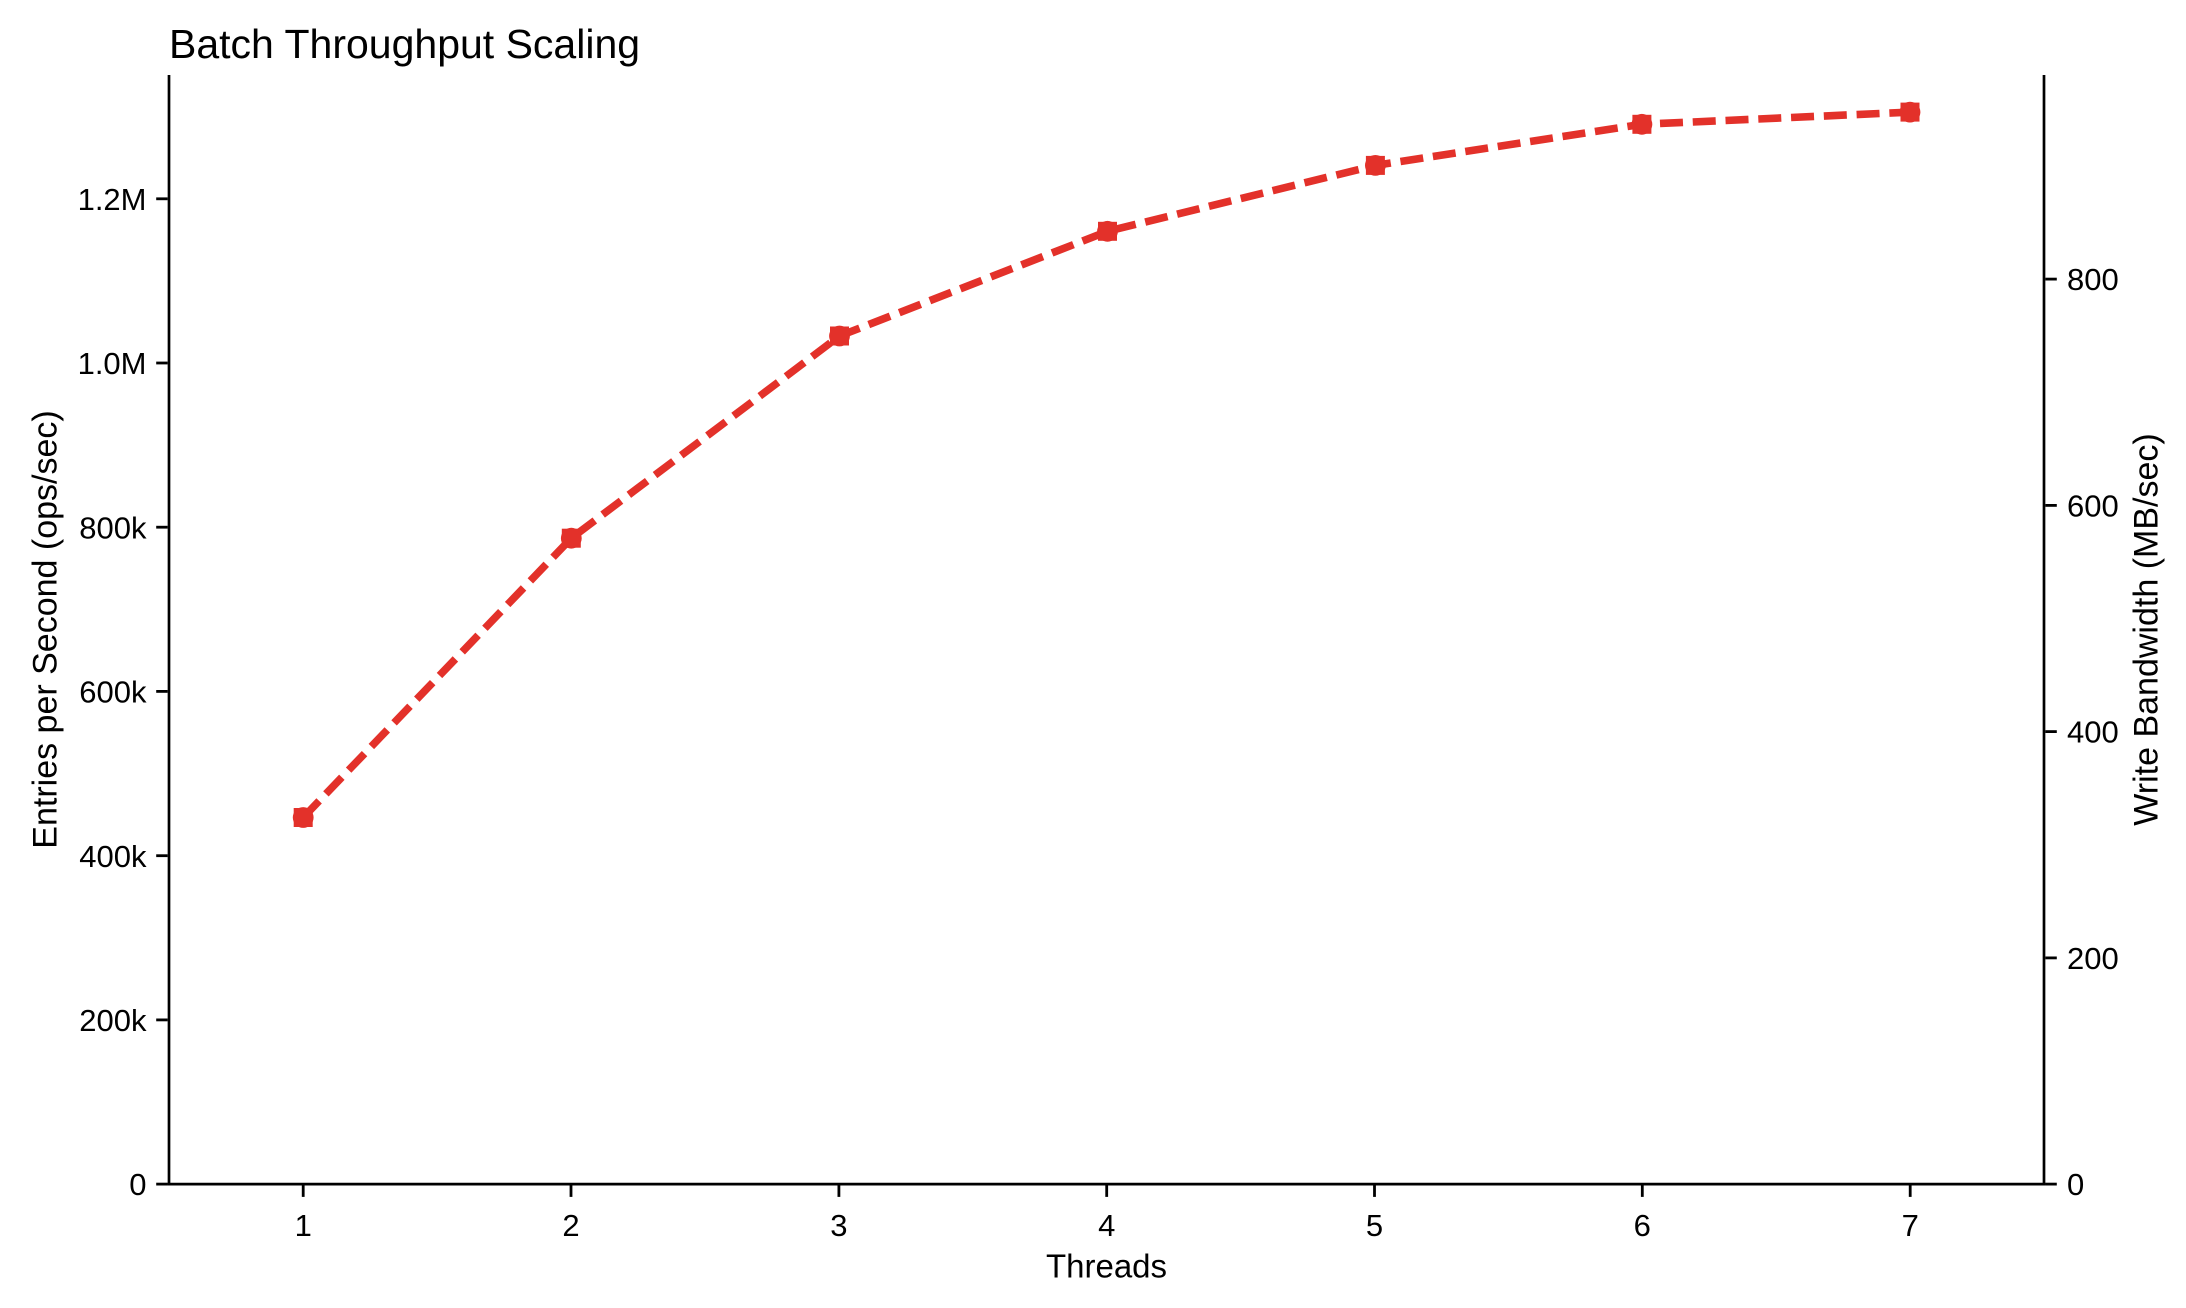 The image size is (2186, 1308). Describe the element at coordinates (2093, 506) in the screenshot. I see `svg-text: 600` at that location.